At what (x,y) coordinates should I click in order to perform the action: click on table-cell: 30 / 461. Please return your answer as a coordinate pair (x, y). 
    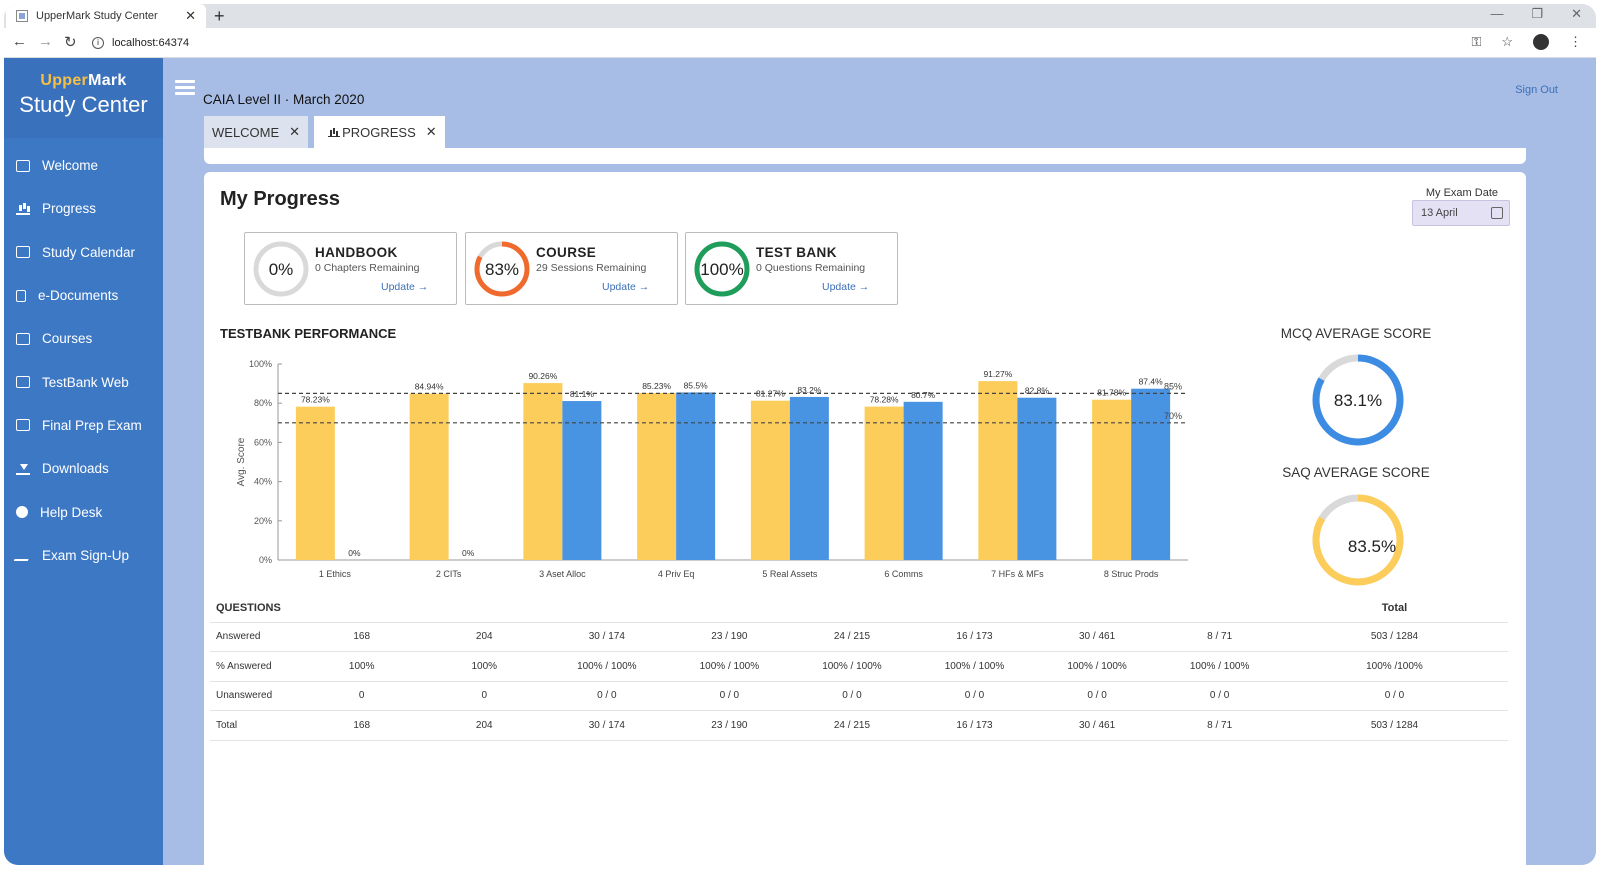
    Looking at the image, I should click on (1097, 725).